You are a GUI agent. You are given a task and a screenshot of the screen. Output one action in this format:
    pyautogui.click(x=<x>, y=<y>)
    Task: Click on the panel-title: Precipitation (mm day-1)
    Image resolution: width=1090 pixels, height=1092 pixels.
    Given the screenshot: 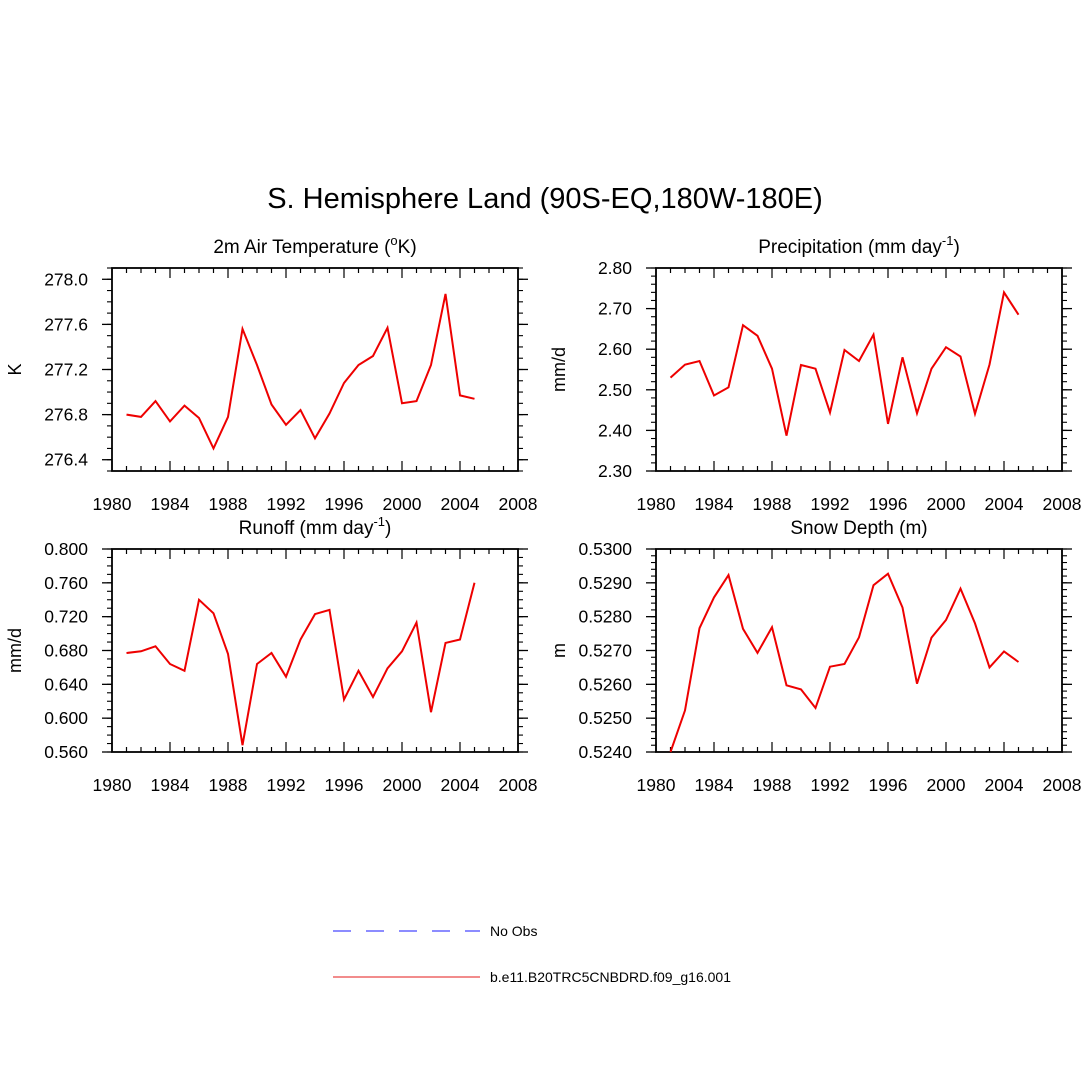 What is the action you would take?
    pyautogui.click(x=859, y=245)
    